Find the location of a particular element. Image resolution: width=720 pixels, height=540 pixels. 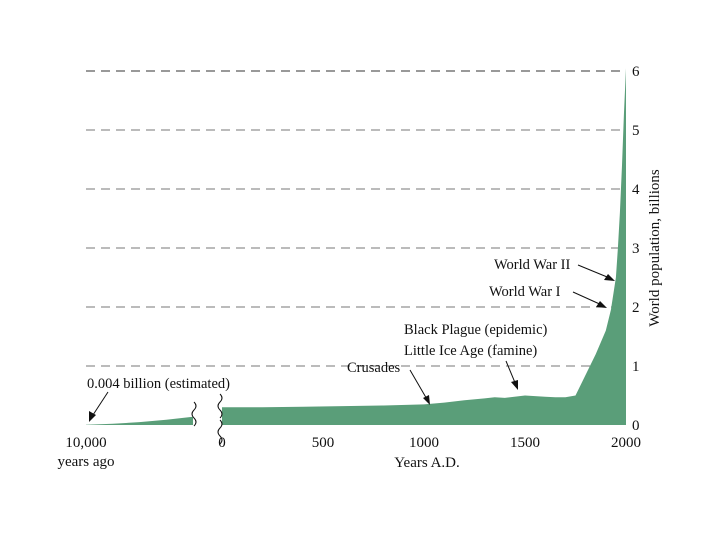

y-tick-5: 5 is located at coordinates (636, 131).